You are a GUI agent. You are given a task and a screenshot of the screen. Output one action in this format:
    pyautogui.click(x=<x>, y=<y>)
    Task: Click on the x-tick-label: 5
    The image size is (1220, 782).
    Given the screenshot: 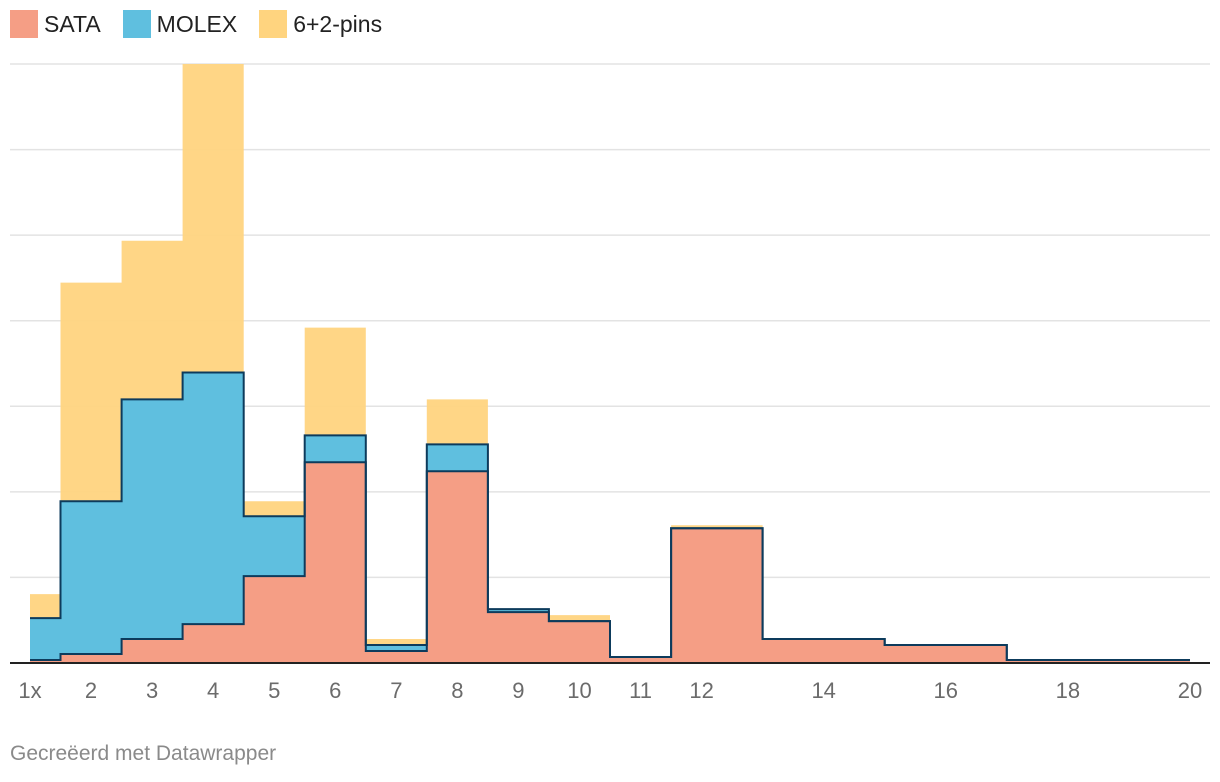 What is the action you would take?
    pyautogui.click(x=274, y=690)
    